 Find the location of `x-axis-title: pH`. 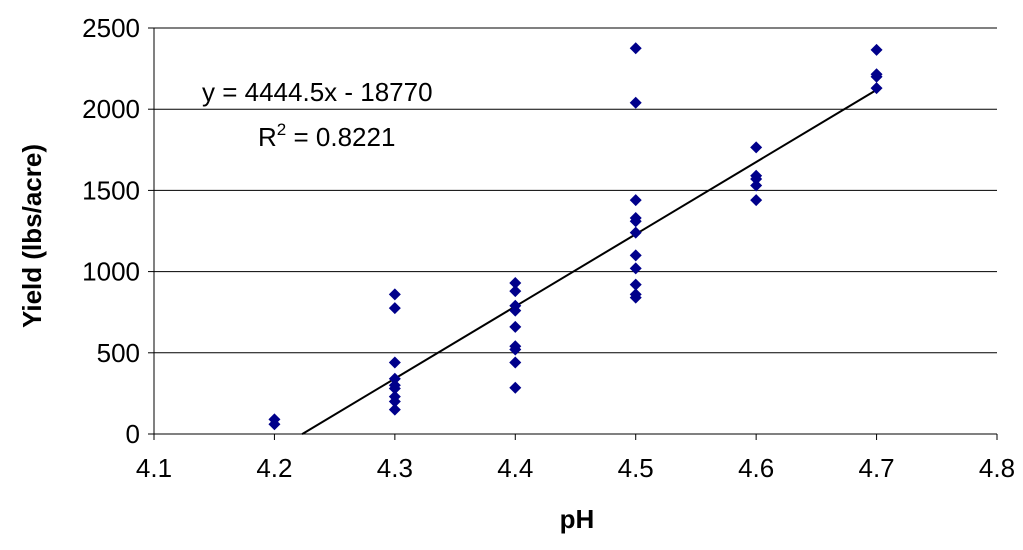

x-axis-title: pH is located at coordinates (577, 519).